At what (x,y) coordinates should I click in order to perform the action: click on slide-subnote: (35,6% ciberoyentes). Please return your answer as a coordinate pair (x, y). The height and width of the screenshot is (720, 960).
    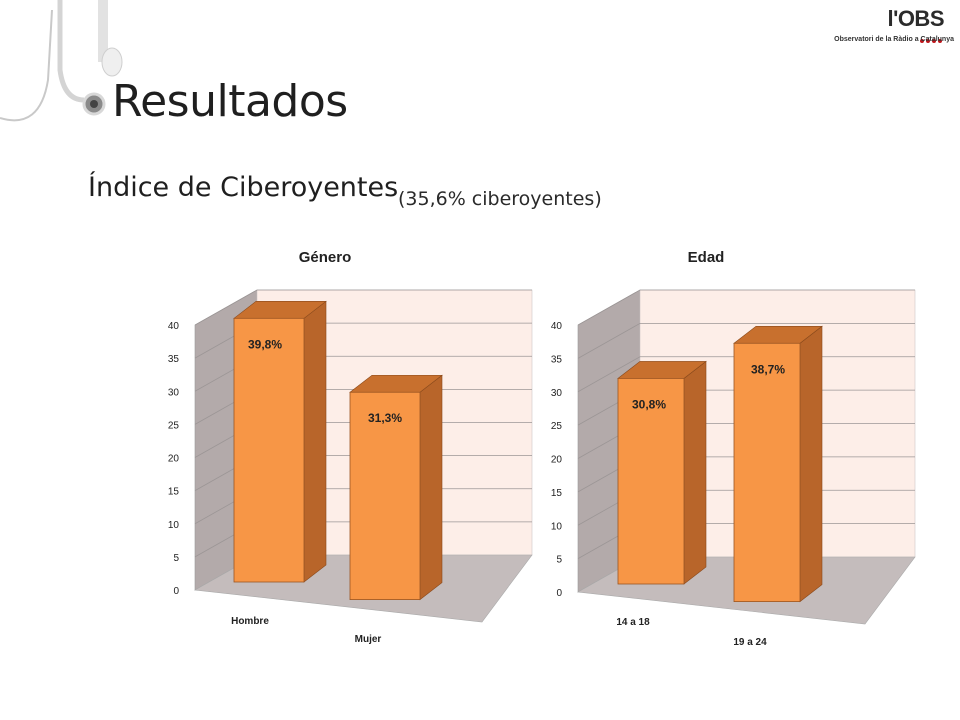
    Looking at the image, I should click on (500, 199).